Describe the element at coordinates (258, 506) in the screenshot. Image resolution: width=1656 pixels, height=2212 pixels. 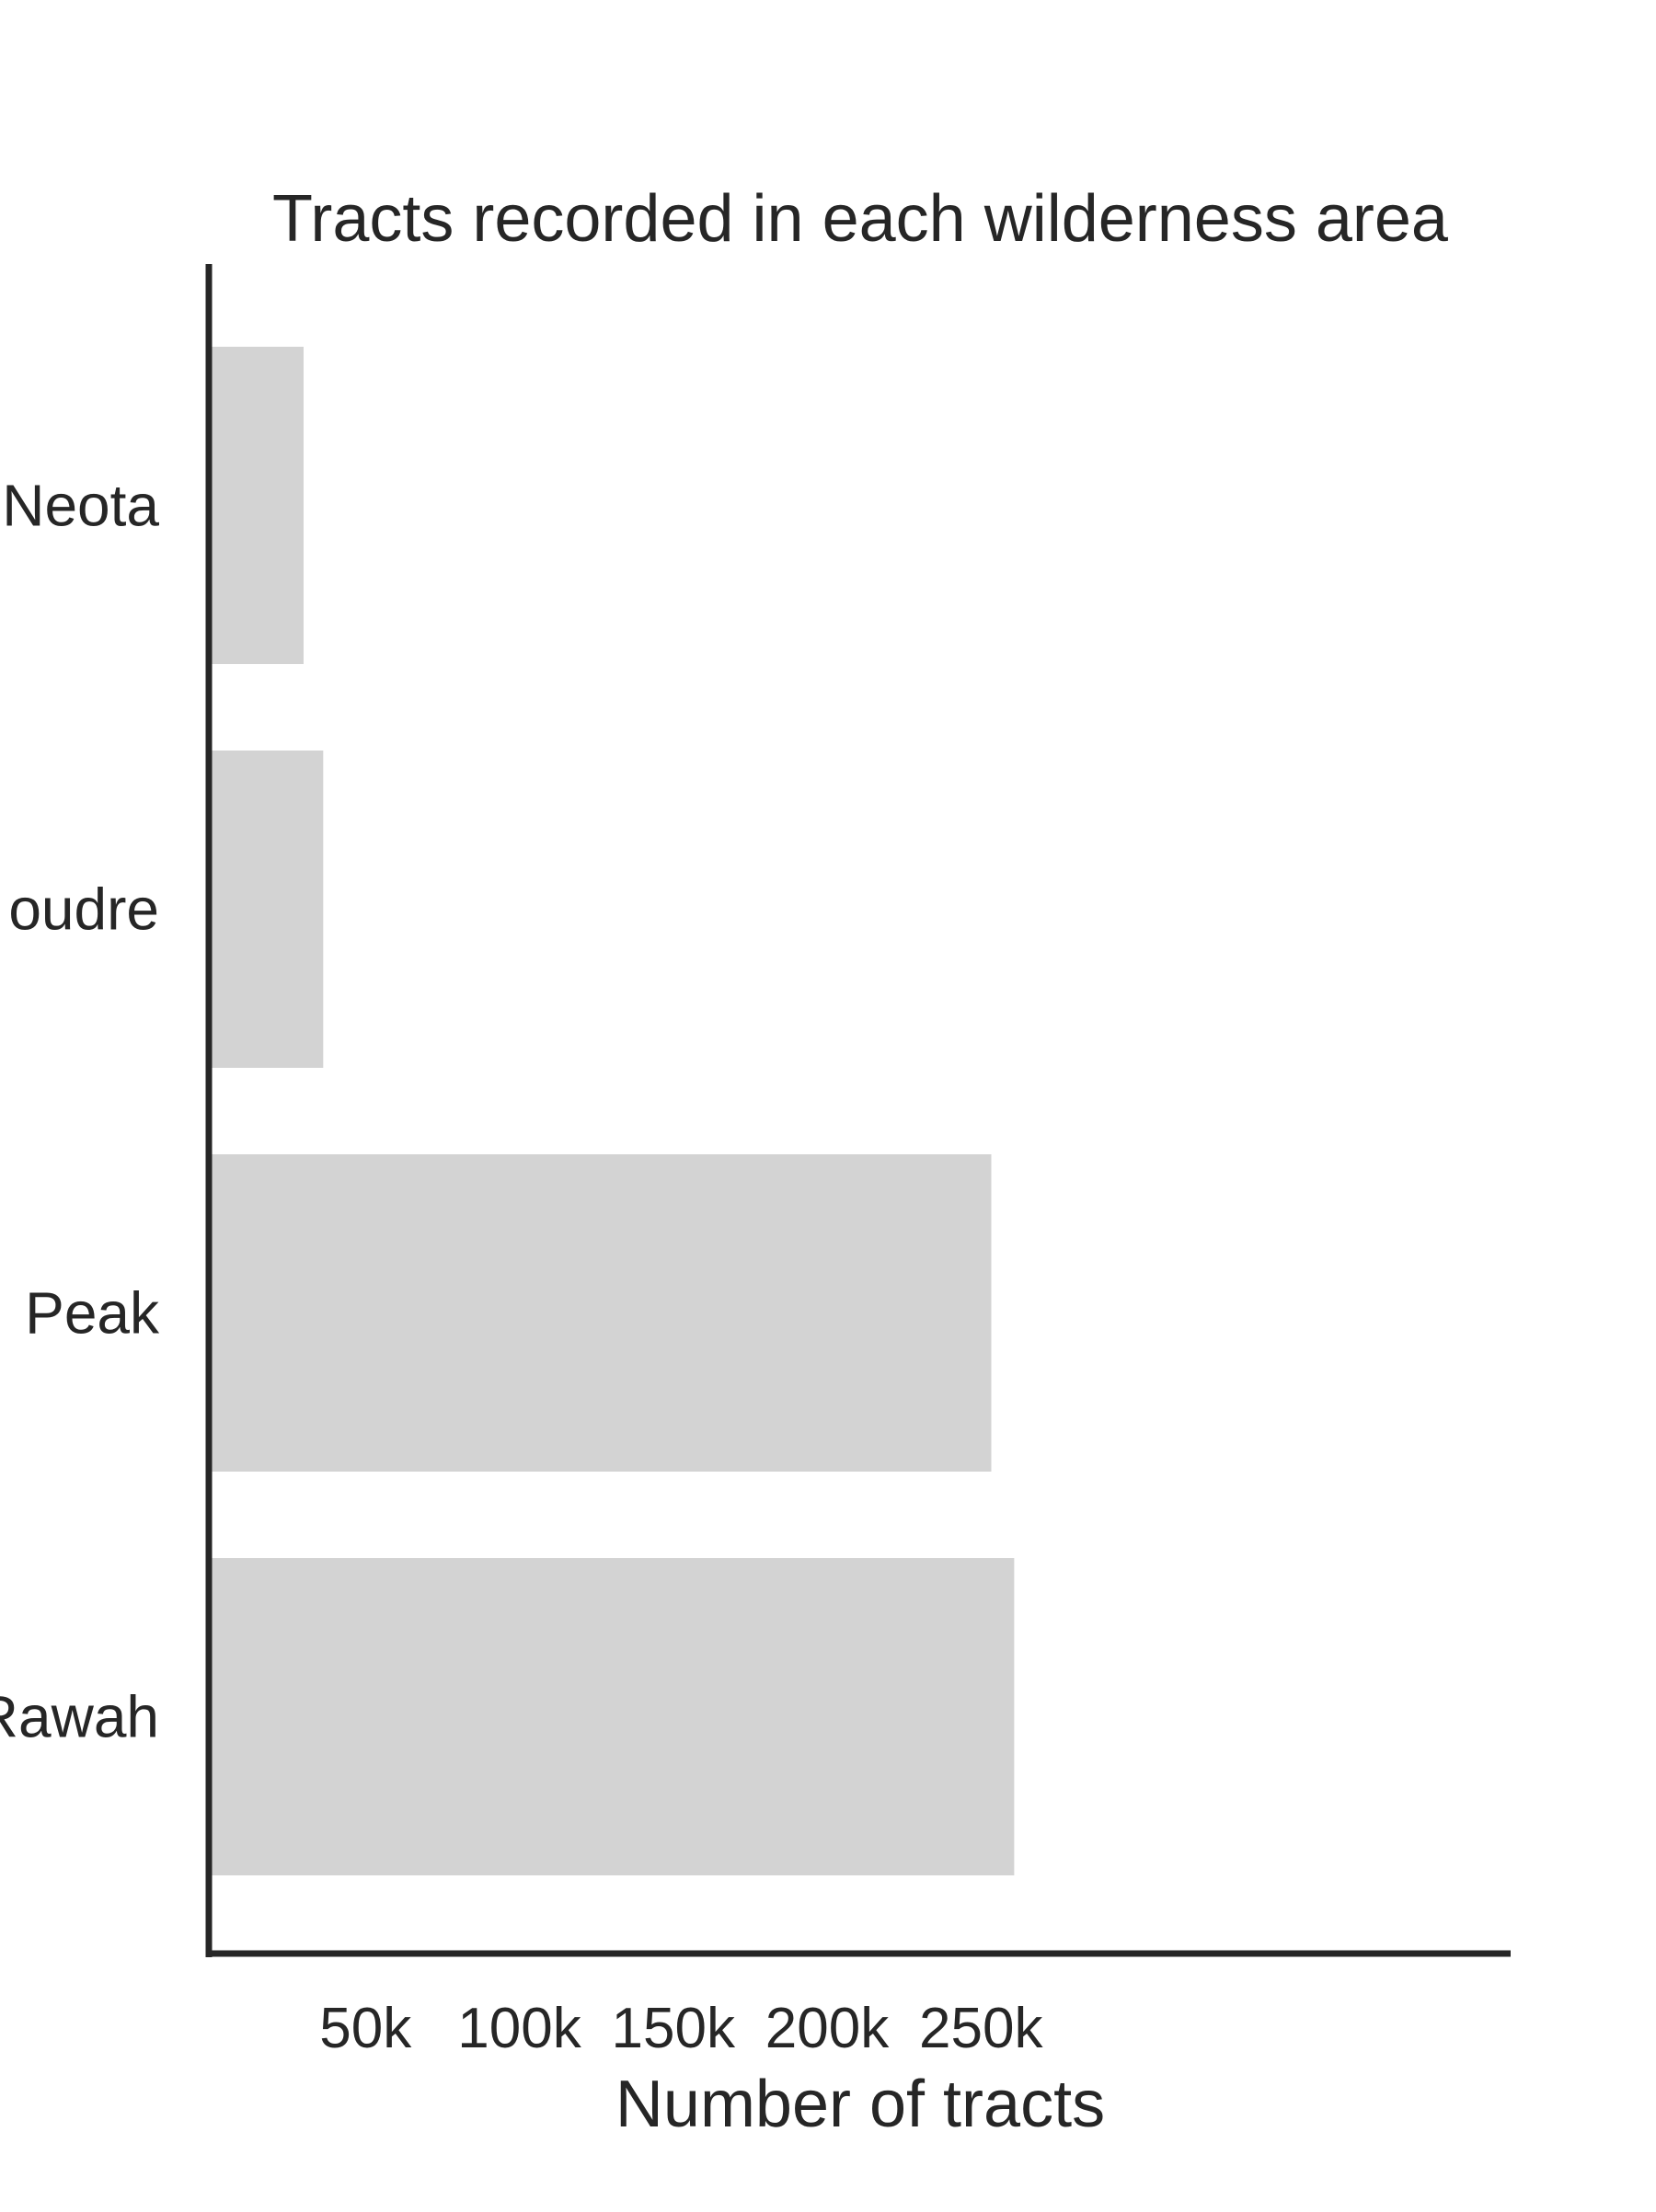
I see `bar-neota` at that location.